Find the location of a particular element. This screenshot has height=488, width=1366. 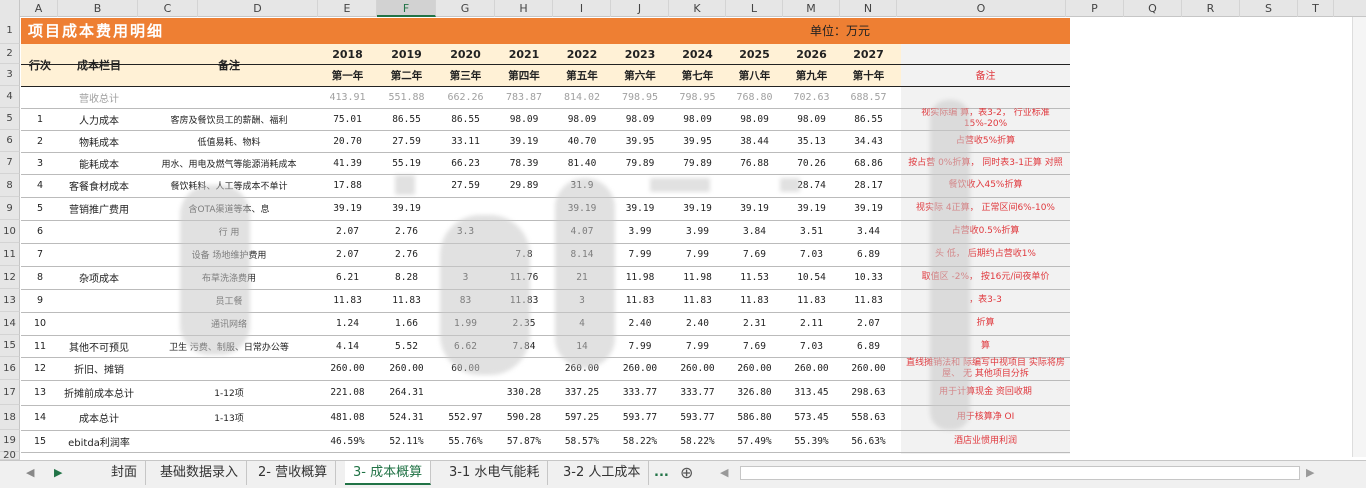

column-header-j: J is located at coordinates (640, 8).